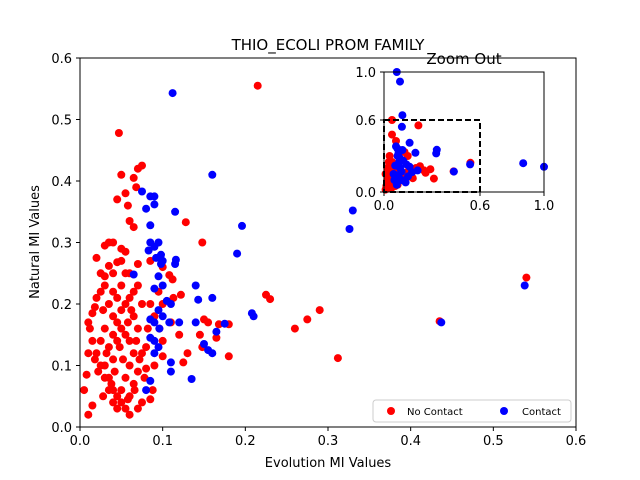  I want to click on inset-plot-frame, so click(464, 132).